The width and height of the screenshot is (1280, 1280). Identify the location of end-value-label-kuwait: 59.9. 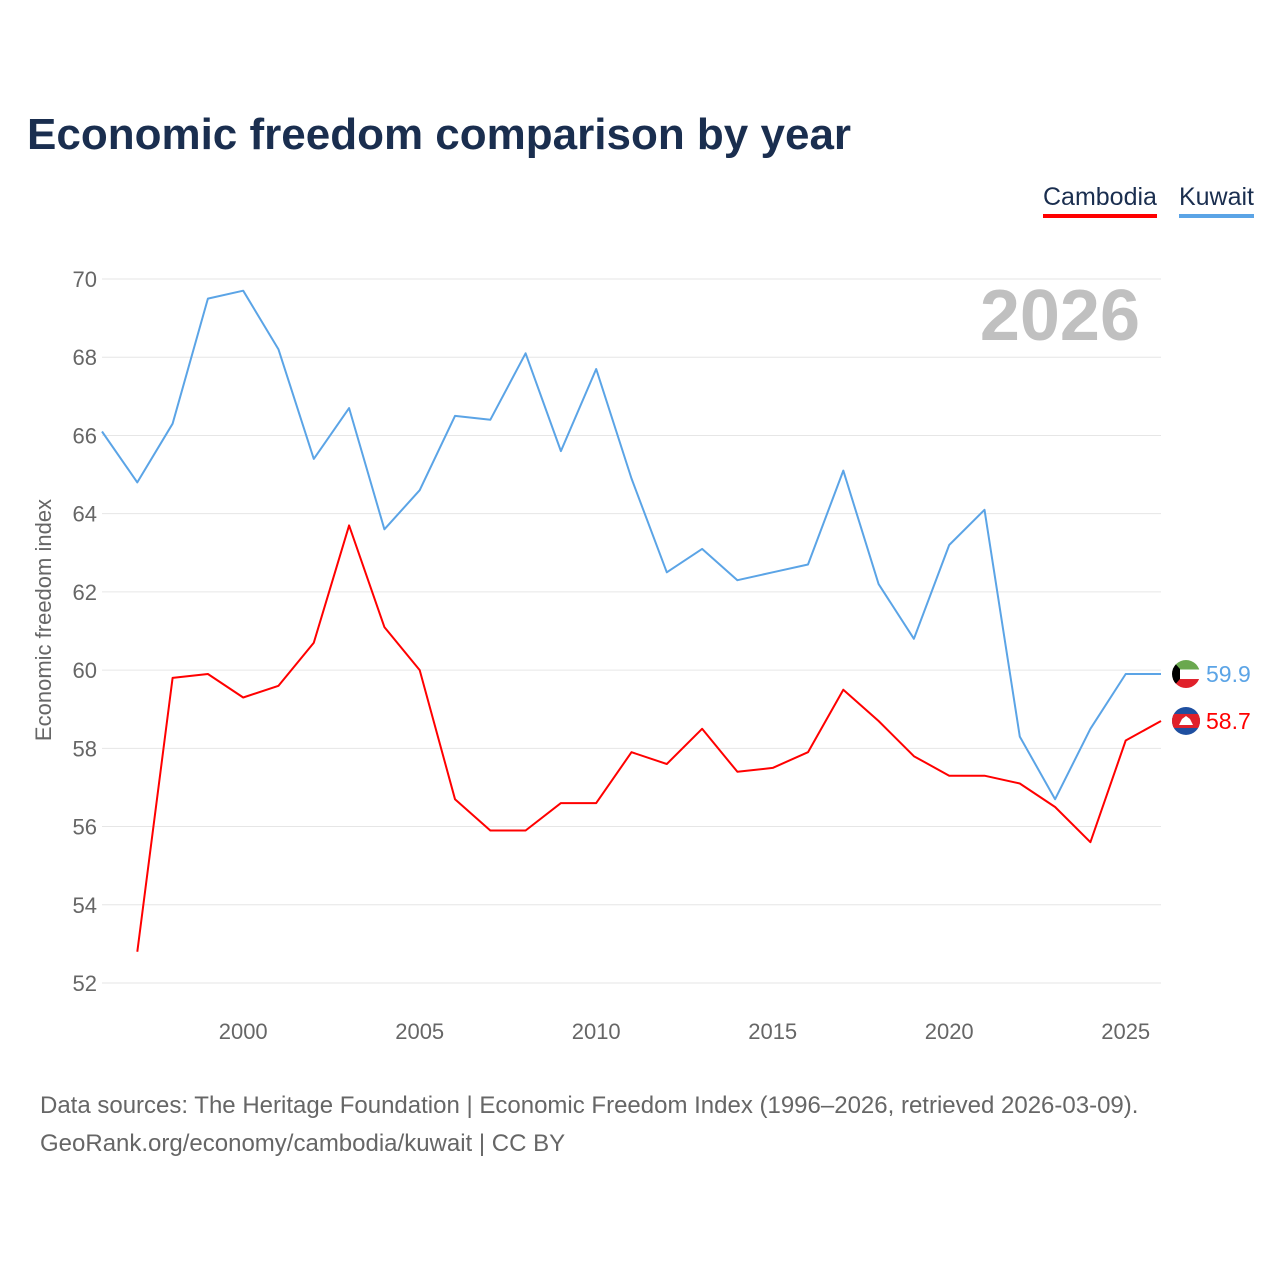
(1228, 674).